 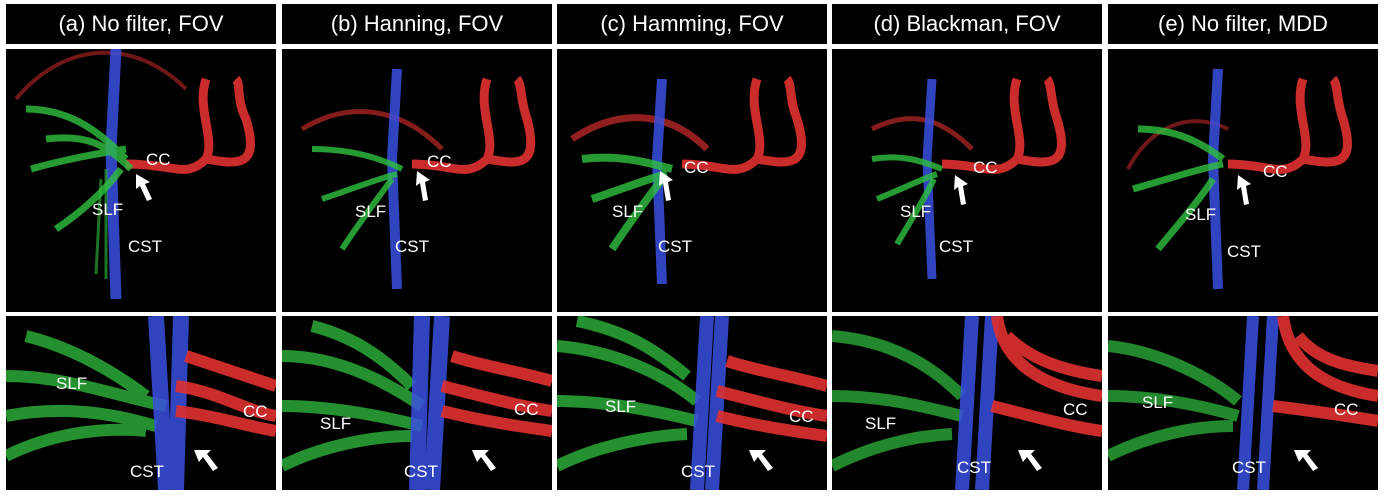 What do you see at coordinates (1243, 24) in the screenshot?
I see `panel-title: (e) No filter, MDD` at bounding box center [1243, 24].